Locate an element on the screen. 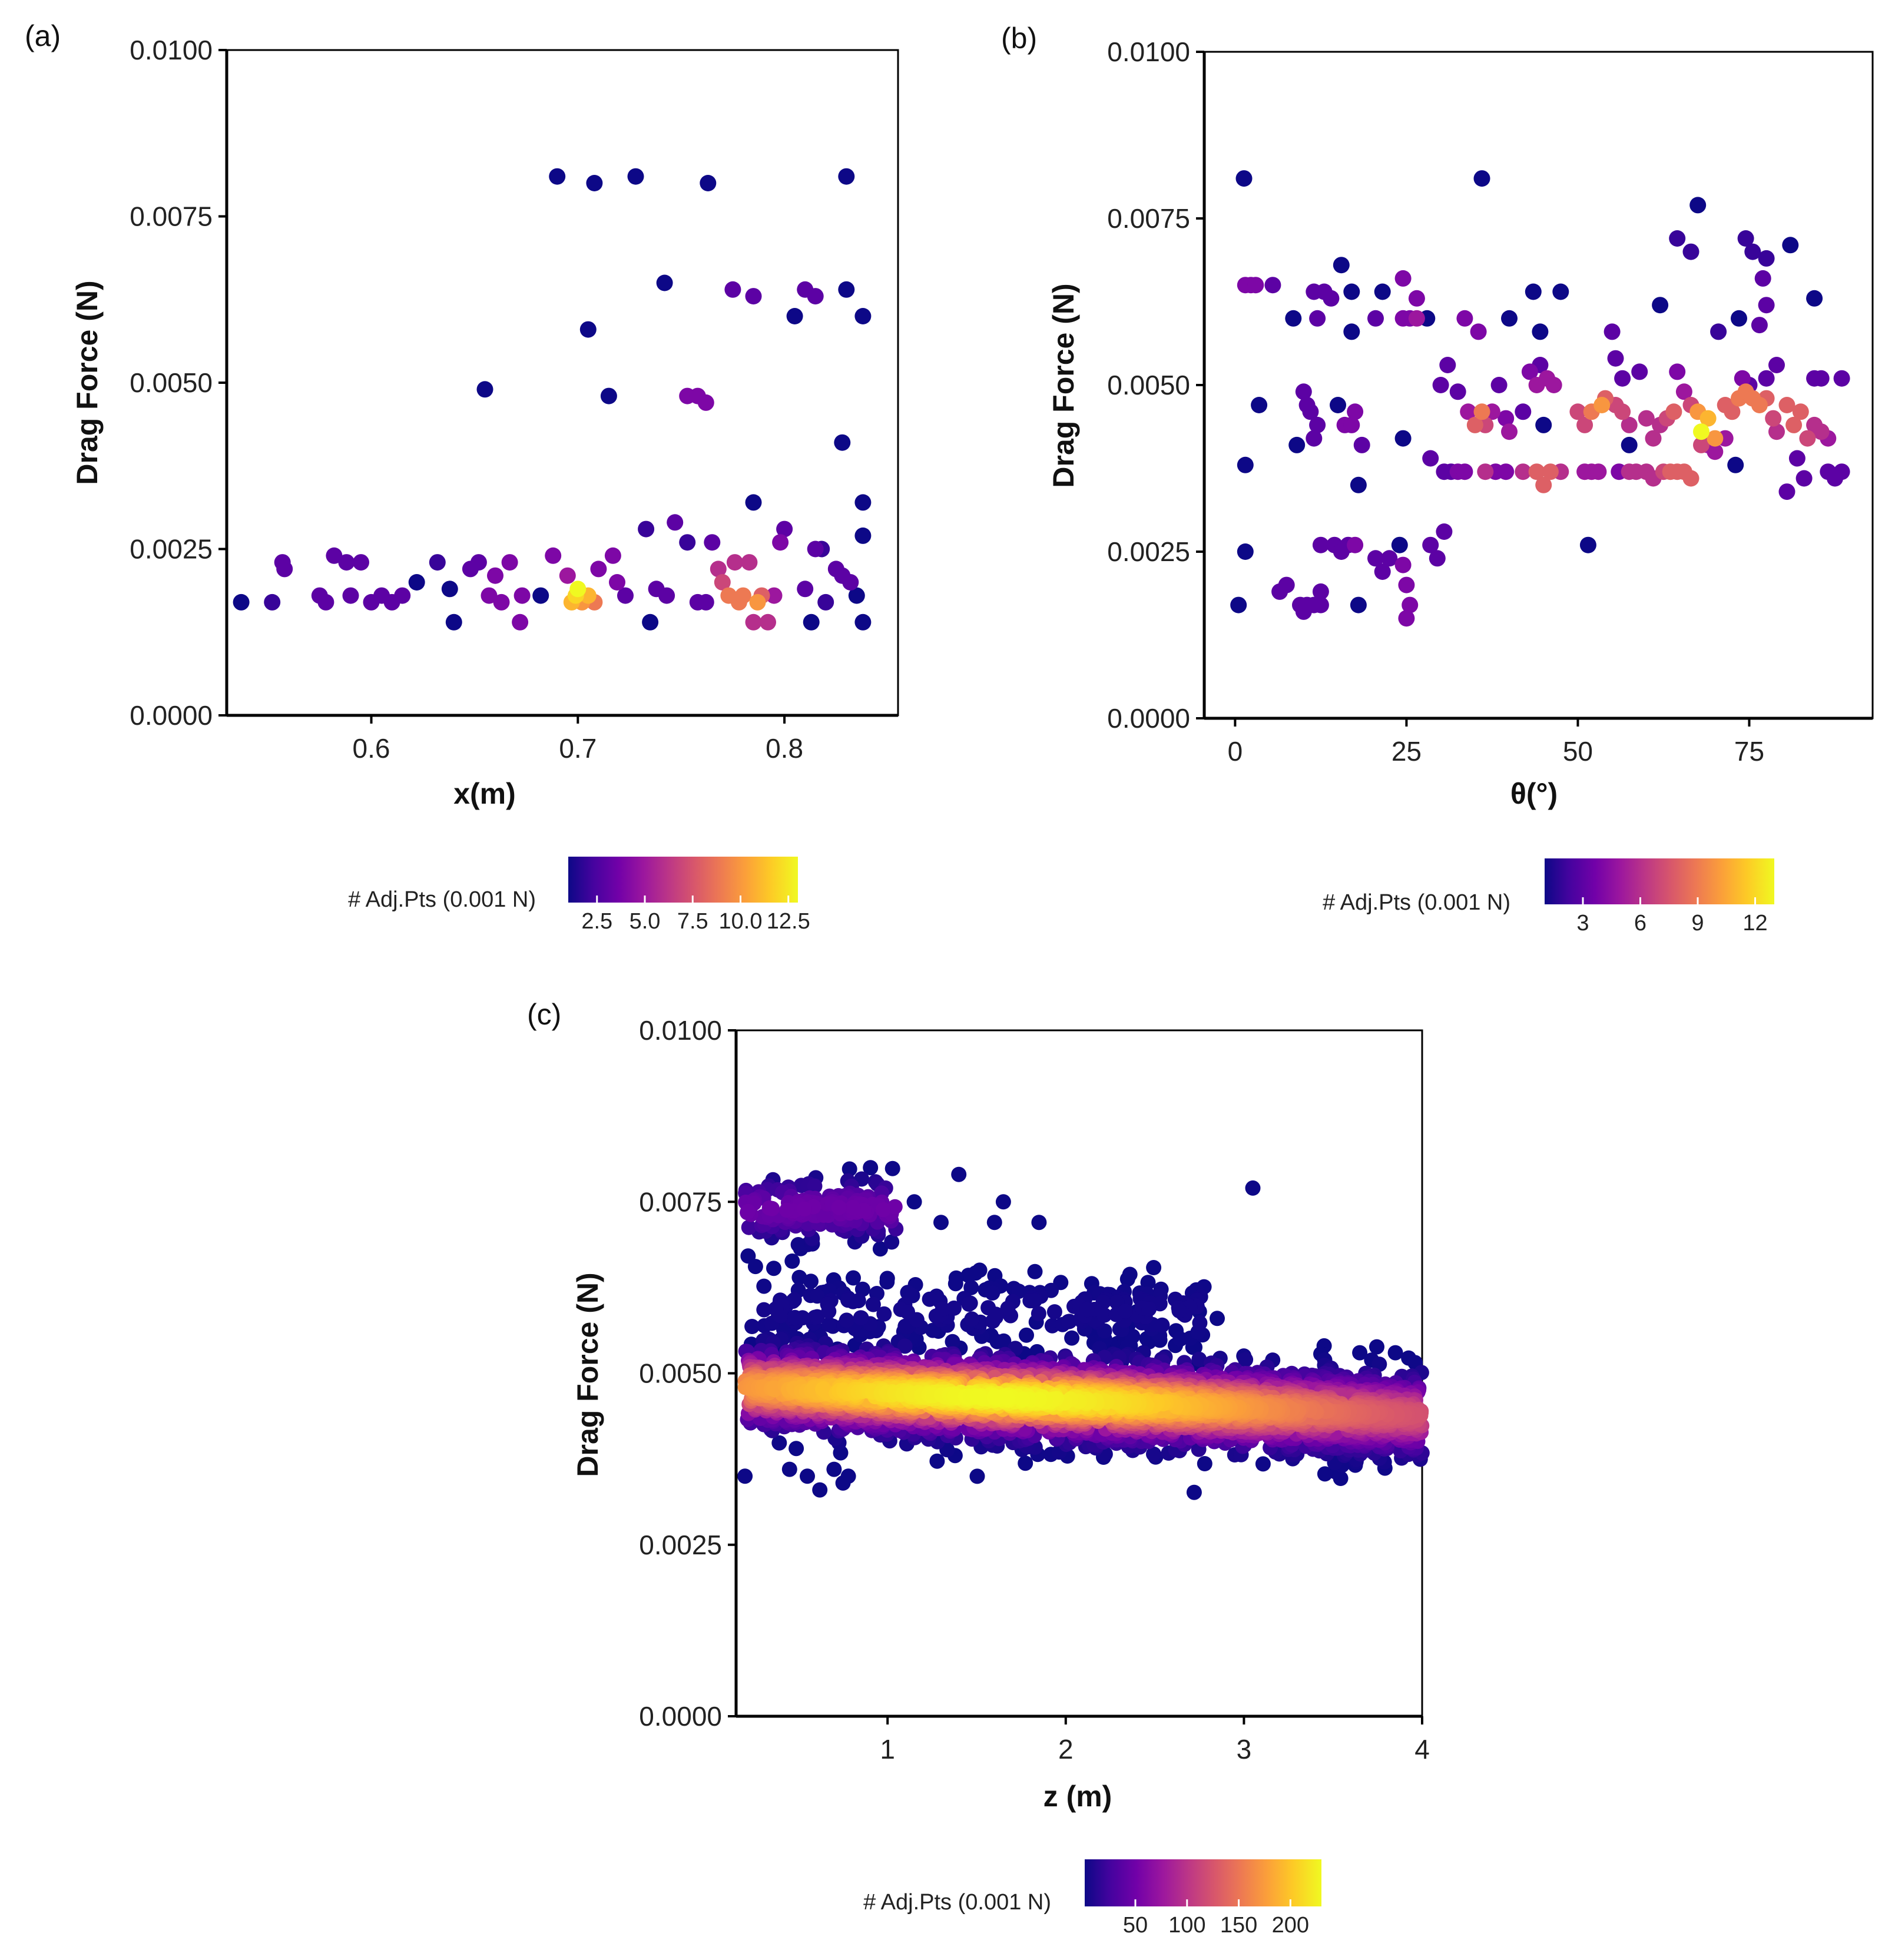 Image resolution: width=1895 pixels, height=1960 pixels. legend-tick-label: 200 is located at coordinates (1290, 1925).